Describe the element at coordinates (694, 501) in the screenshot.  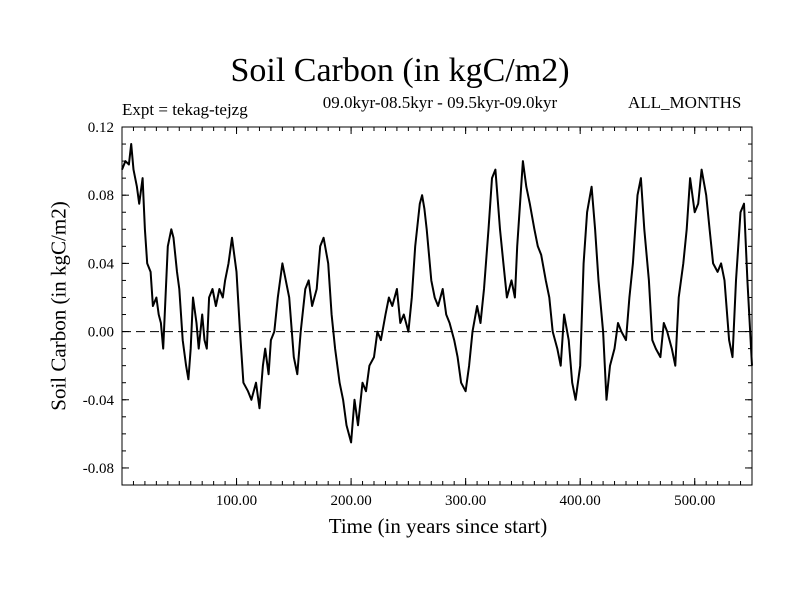
I see `x-tick-label: 500.00` at that location.